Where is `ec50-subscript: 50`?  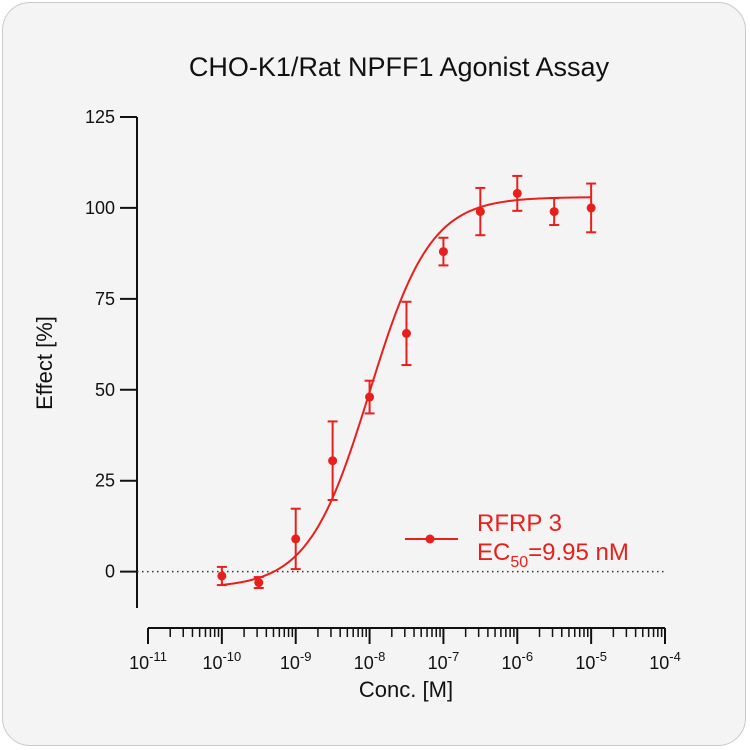
ec50-subscript: 50 is located at coordinates (519, 562).